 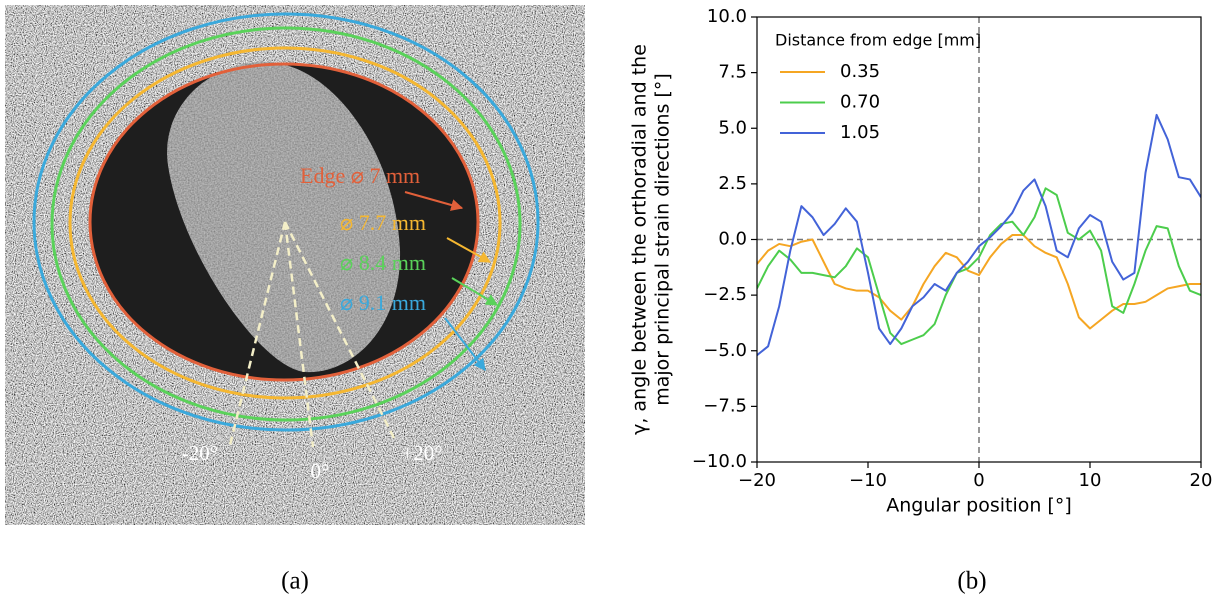 What do you see at coordinates (725, 350) in the screenshot?
I see `y-tick-label: −5.0` at bounding box center [725, 350].